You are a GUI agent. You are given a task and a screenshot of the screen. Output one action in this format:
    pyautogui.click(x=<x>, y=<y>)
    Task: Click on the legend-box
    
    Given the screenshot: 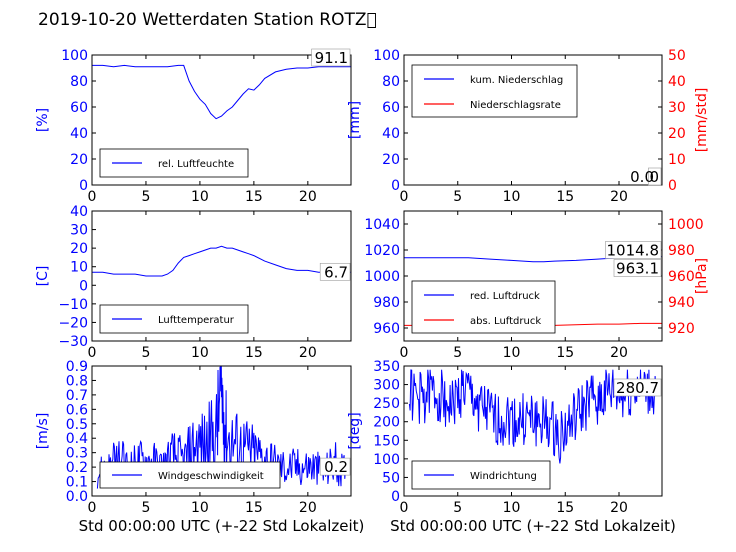 What is the action you would take?
    pyautogui.click(x=483, y=307)
    